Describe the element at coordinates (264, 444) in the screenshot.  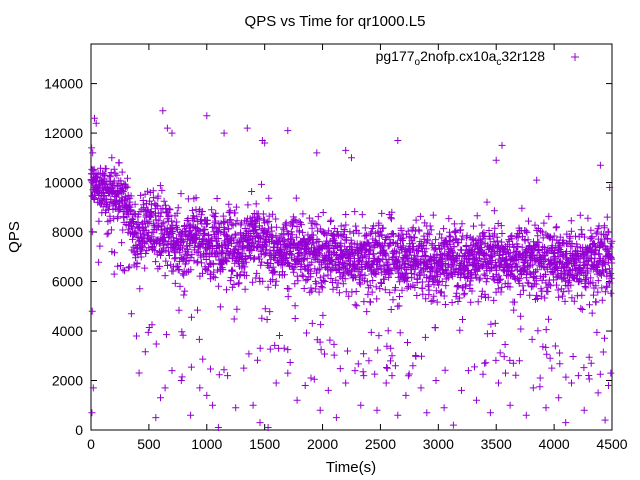
I see `x-tick-label: 1500` at that location.